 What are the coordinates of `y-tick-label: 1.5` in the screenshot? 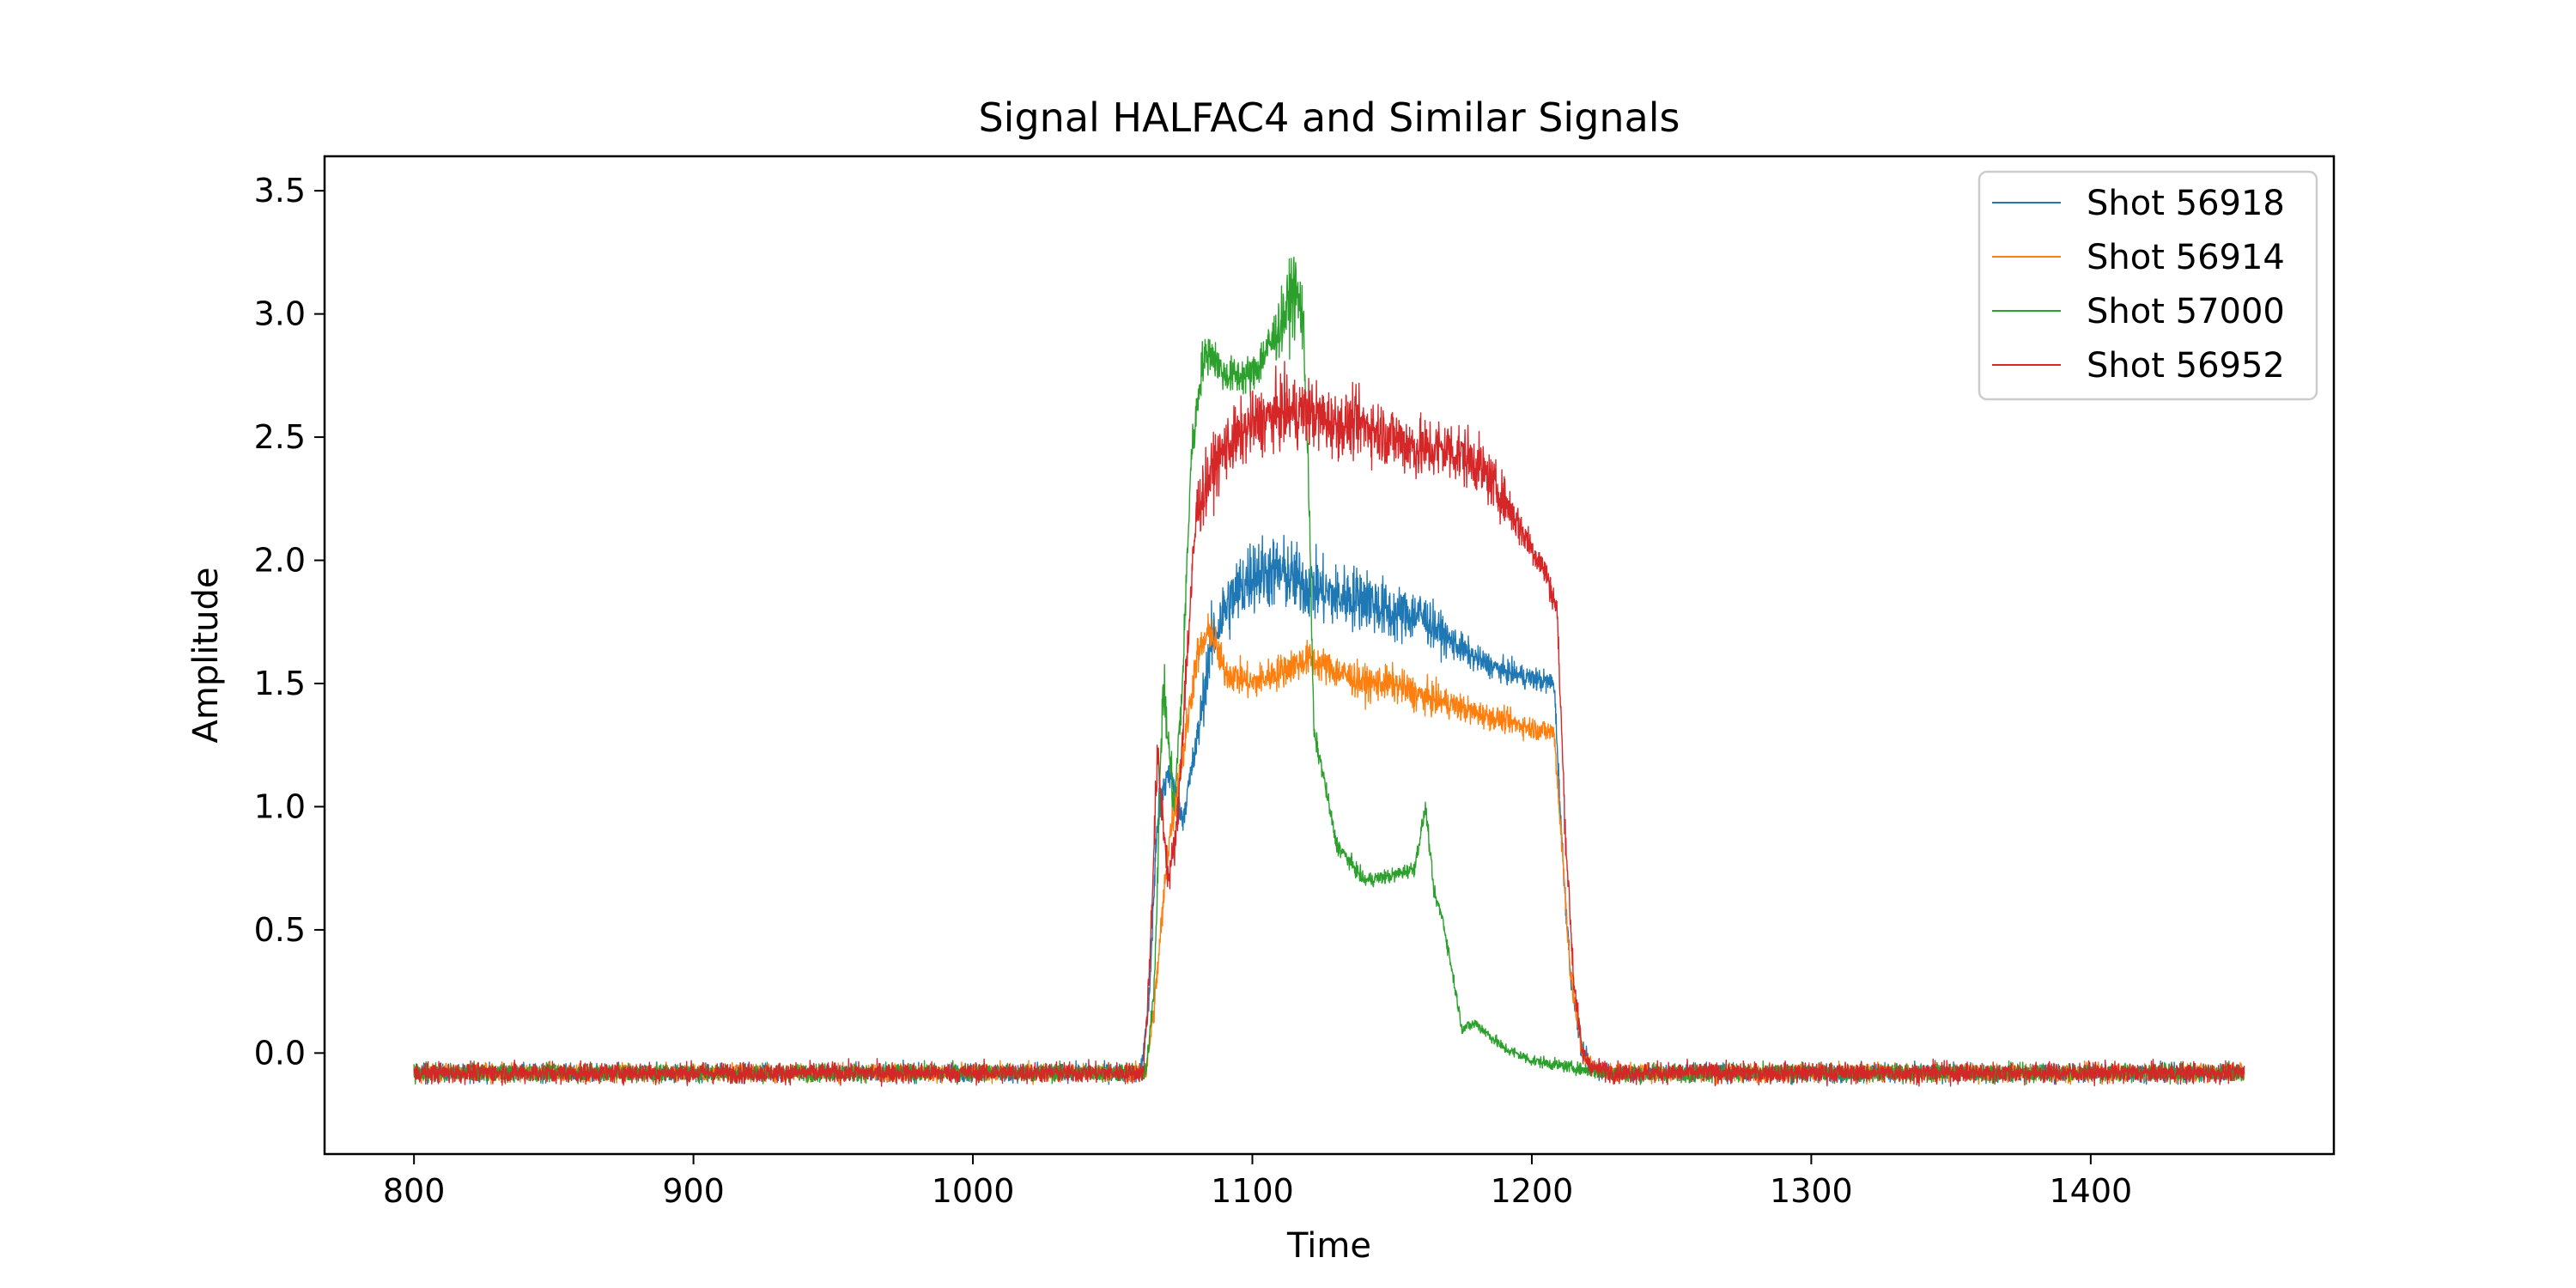 It's located at (280, 684).